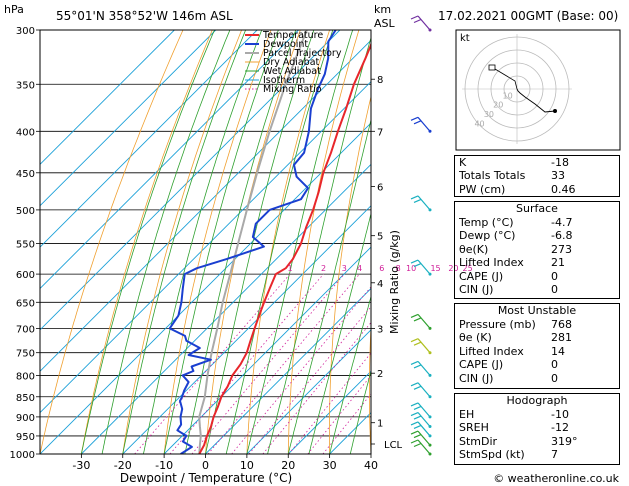 The image size is (629, 486). I want to click on mu-row: CAPE (J) 0, so click(508, 365).